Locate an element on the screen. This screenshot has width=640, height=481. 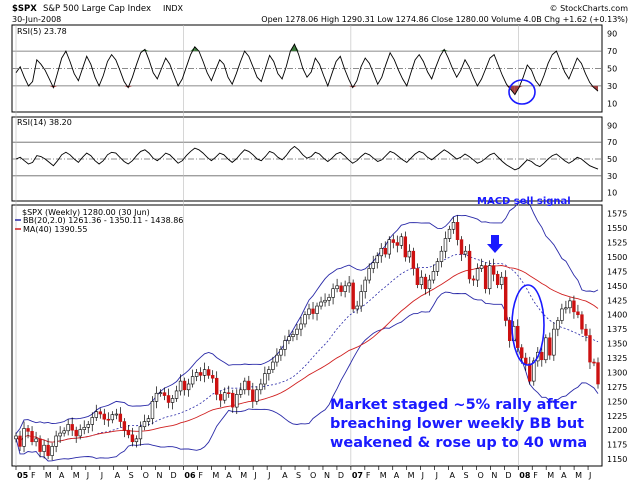
chart-index-name: S&P 500 Large Cap Index is located at coordinates (97, 9).